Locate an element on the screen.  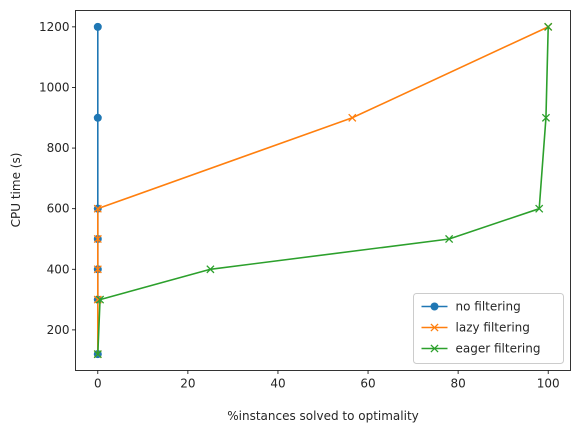
x-tick-label: 80 is located at coordinates (457, 384).